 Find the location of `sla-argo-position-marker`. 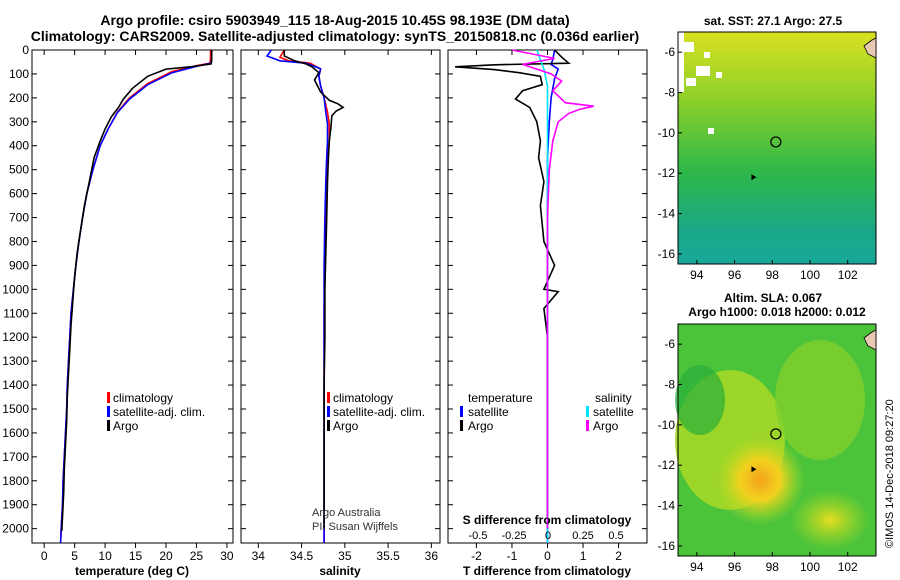

sla-argo-position-marker is located at coordinates (776, 434).